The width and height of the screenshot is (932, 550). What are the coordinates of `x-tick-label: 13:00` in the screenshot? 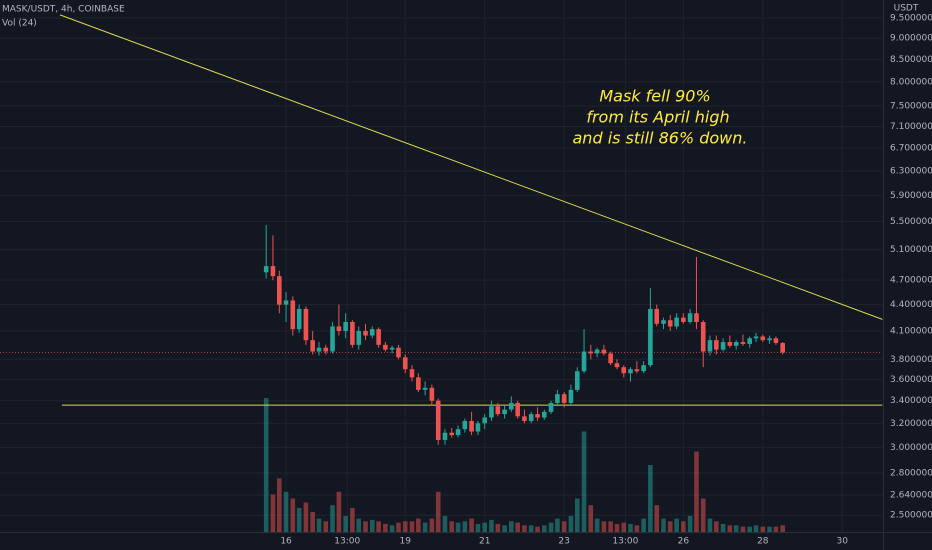 It's located at (347, 542).